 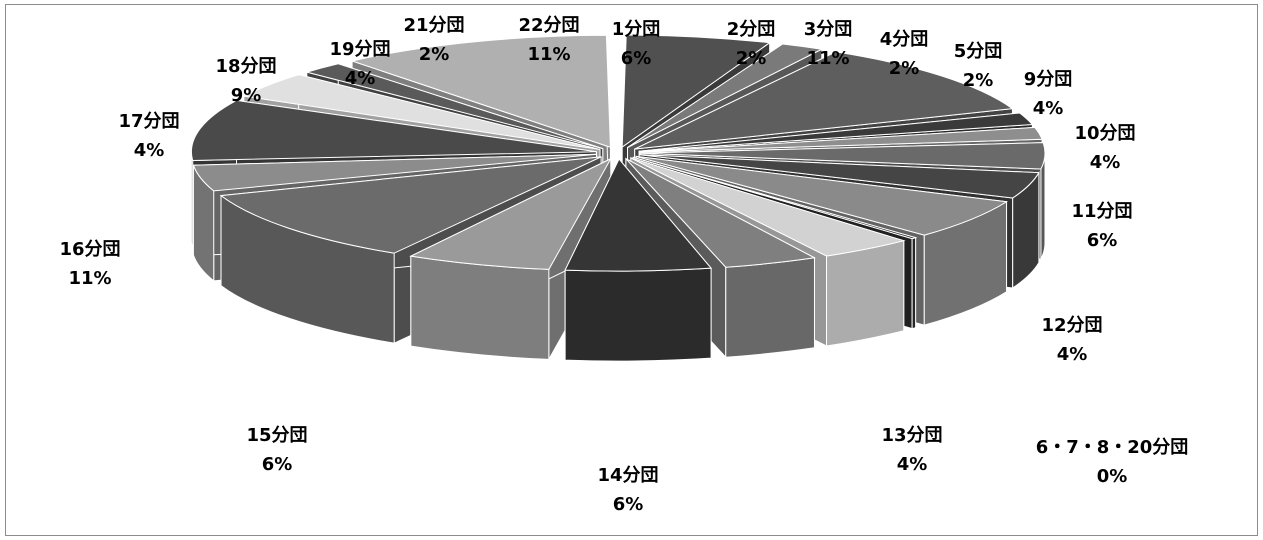 I want to click on slice-category-label: 17分団, so click(x=148, y=121).